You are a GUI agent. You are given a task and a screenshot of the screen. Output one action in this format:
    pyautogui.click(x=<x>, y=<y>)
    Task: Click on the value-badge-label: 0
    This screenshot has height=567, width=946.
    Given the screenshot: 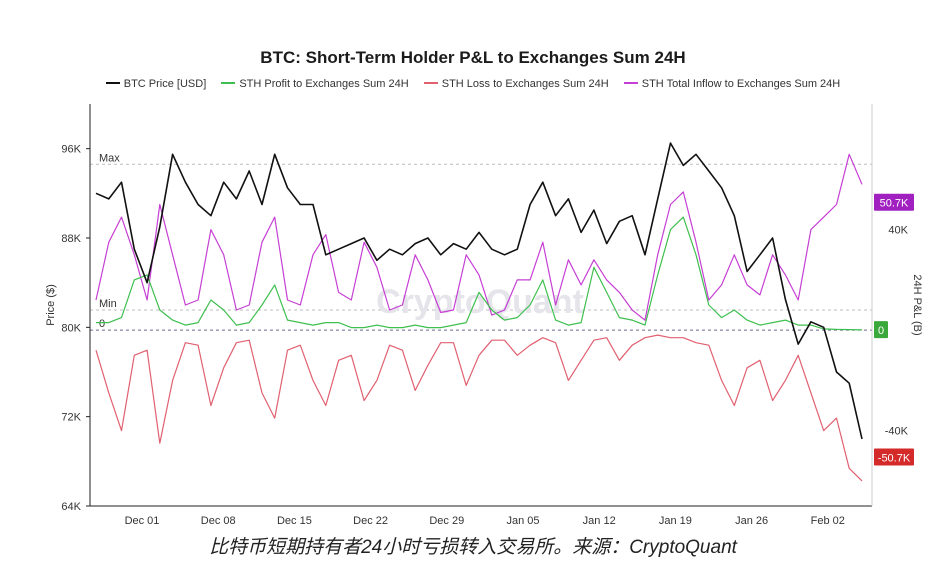 What is the action you would take?
    pyautogui.click(x=881, y=331)
    